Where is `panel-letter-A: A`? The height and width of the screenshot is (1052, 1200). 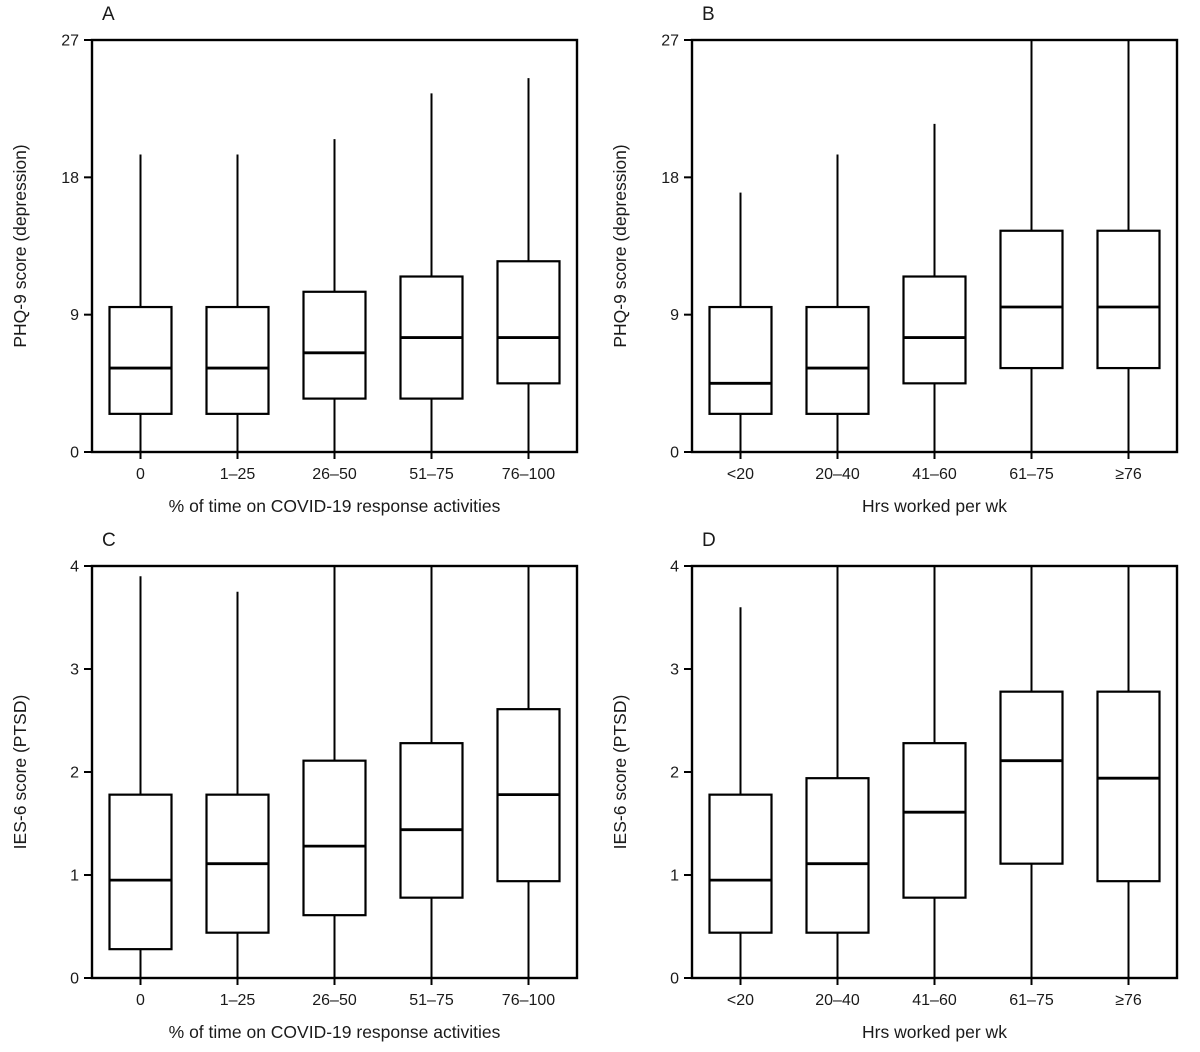 panel-letter-A: A is located at coordinates (108, 14).